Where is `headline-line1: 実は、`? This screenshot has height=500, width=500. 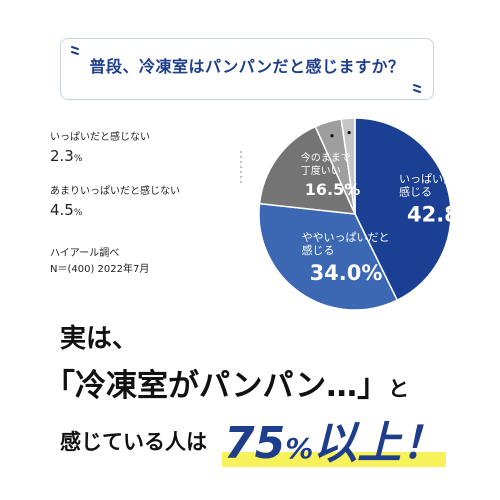 headline-line1: 実は、 is located at coordinates (99, 339).